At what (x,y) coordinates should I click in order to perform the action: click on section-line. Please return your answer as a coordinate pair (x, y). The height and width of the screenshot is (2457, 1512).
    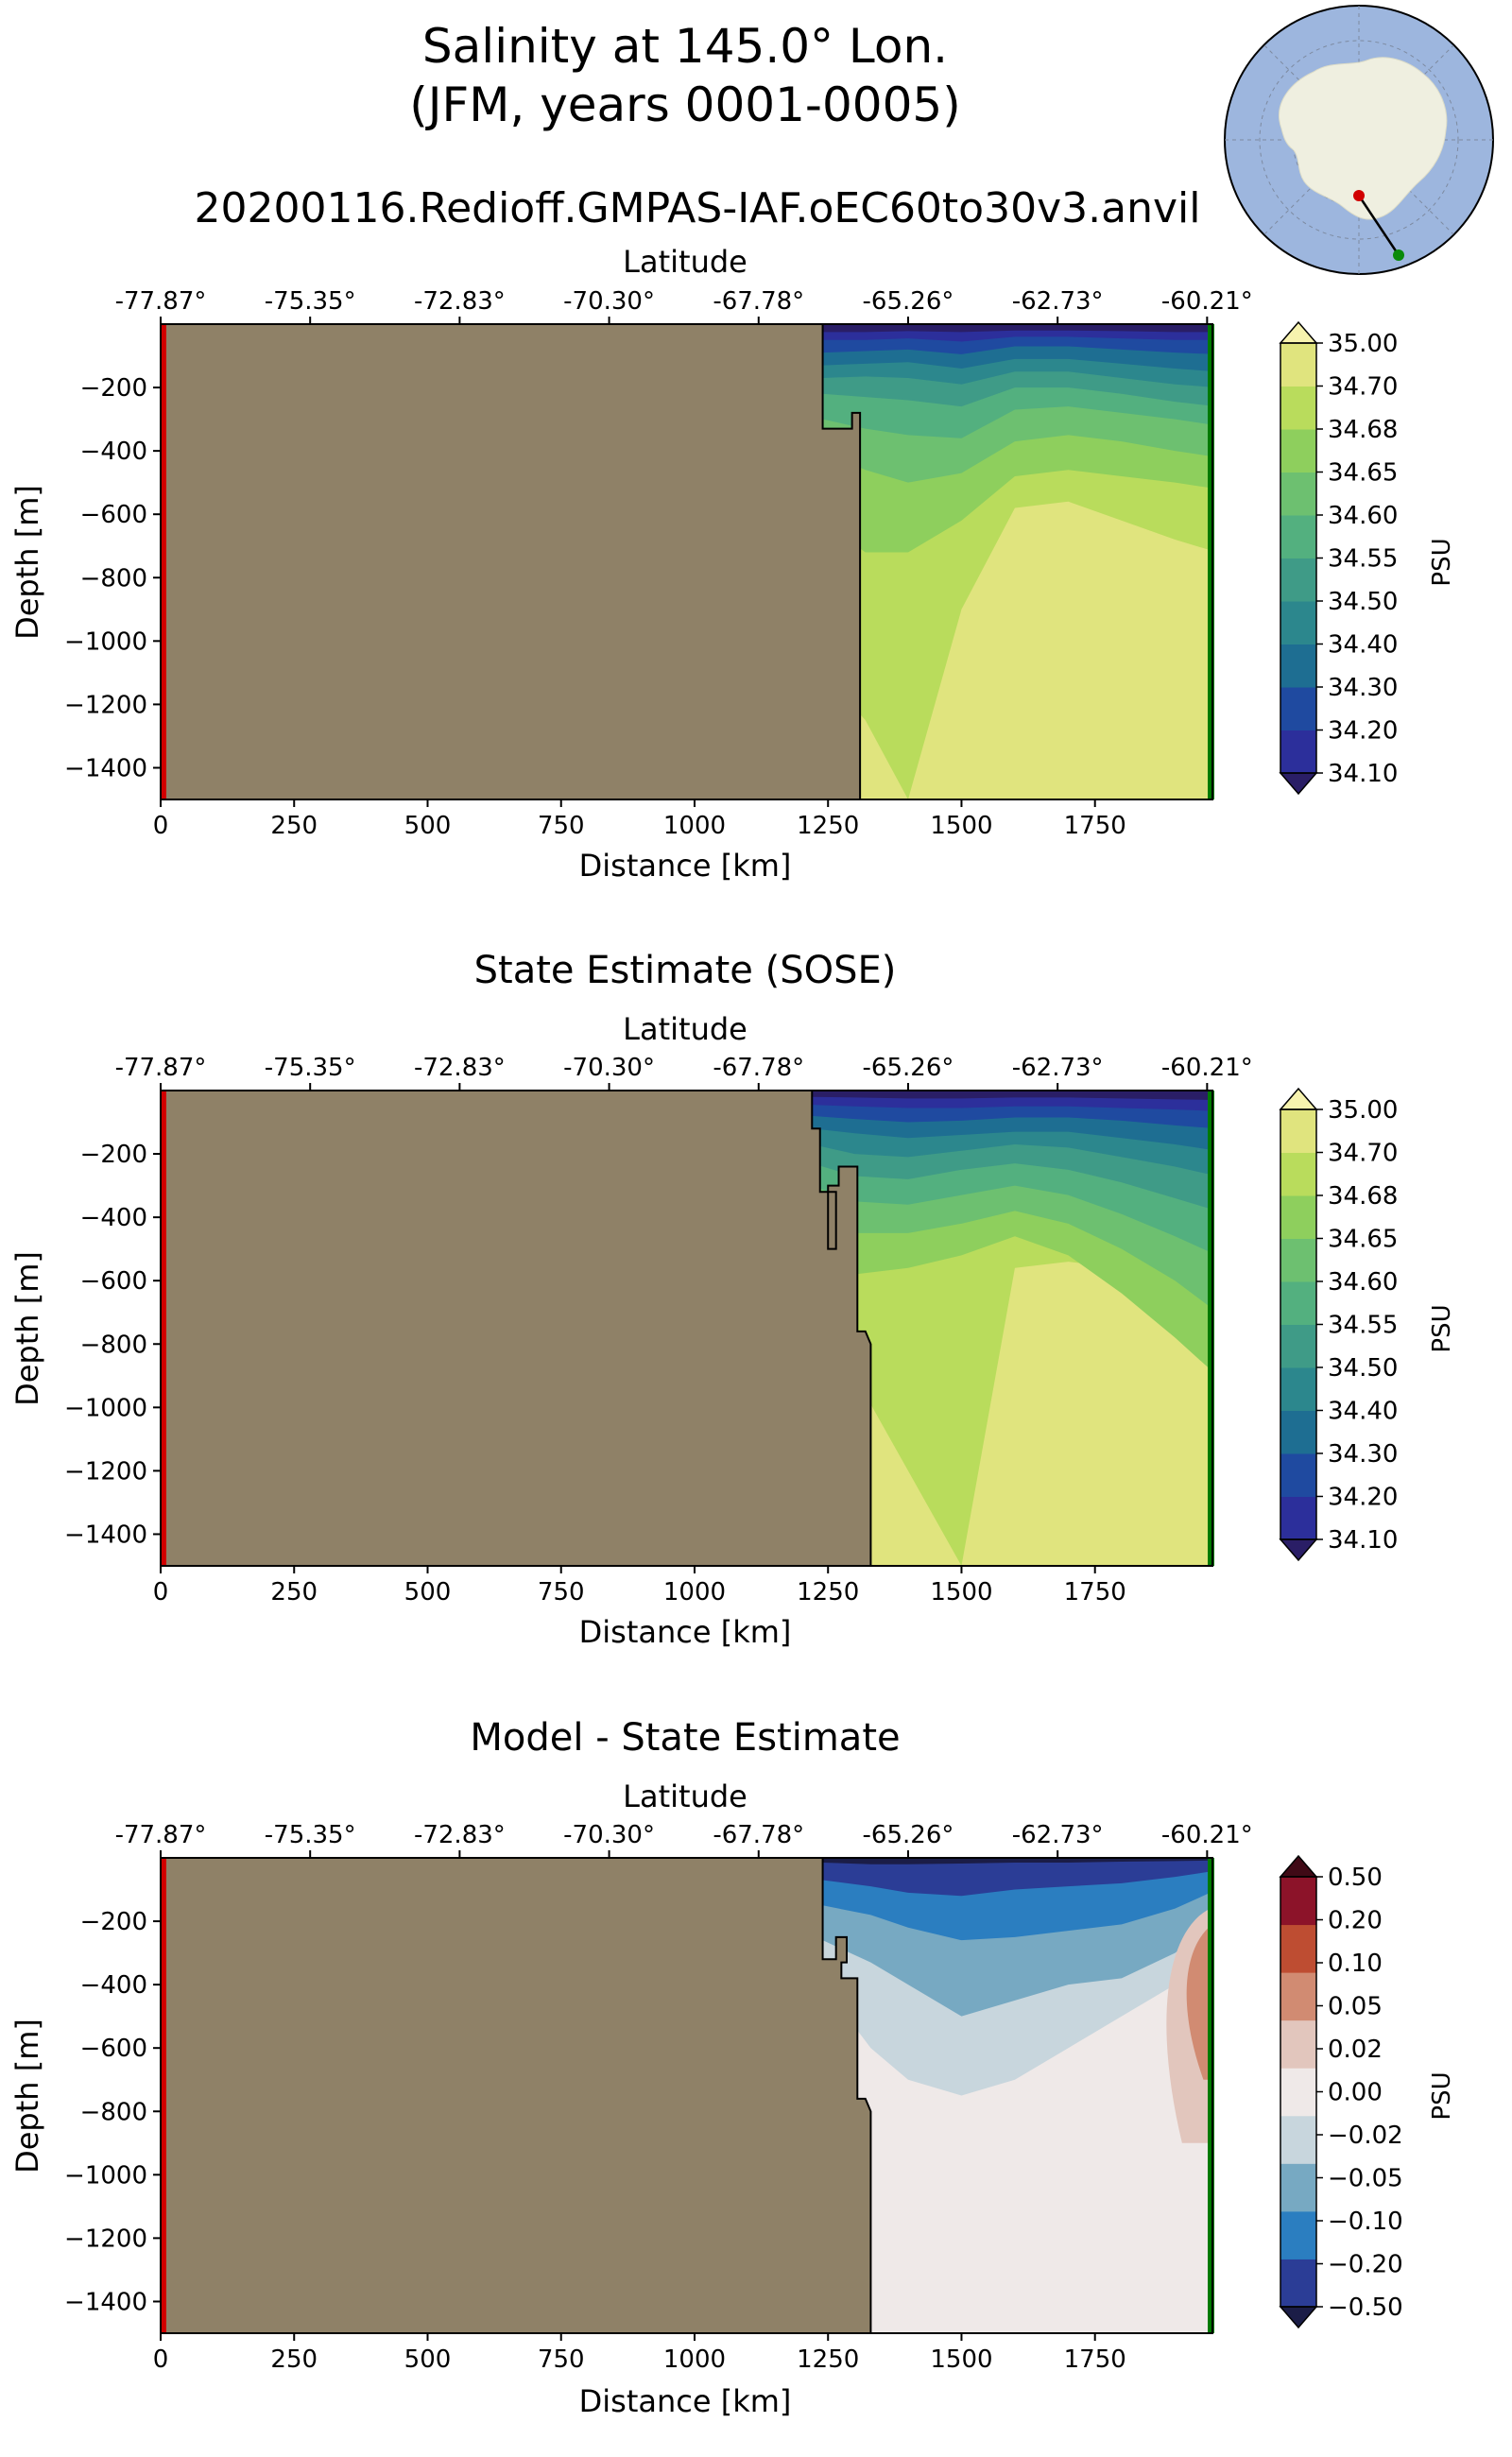
    Looking at the image, I should click on (1378, 225).